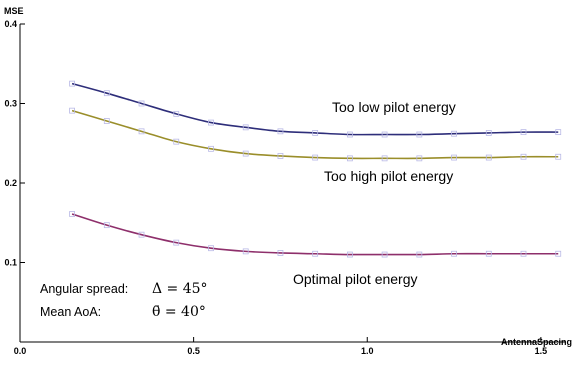 Image resolution: width=586 pixels, height=367 pixels. I want to click on angular-spread-label: Angular spread:, so click(84, 289).